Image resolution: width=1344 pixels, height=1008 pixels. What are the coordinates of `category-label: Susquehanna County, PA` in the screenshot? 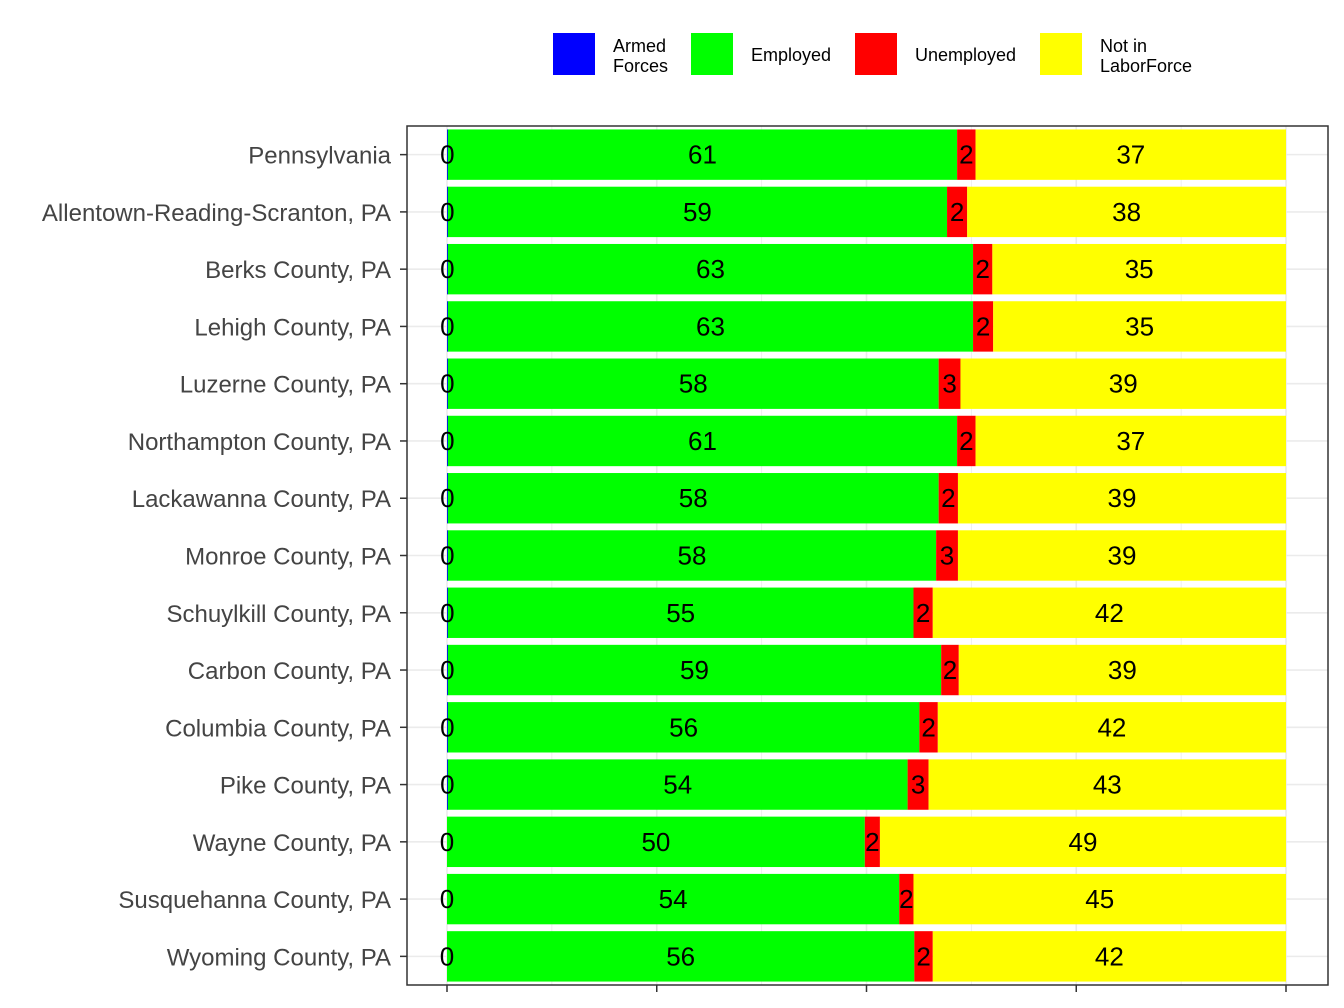 It's located at (254, 900).